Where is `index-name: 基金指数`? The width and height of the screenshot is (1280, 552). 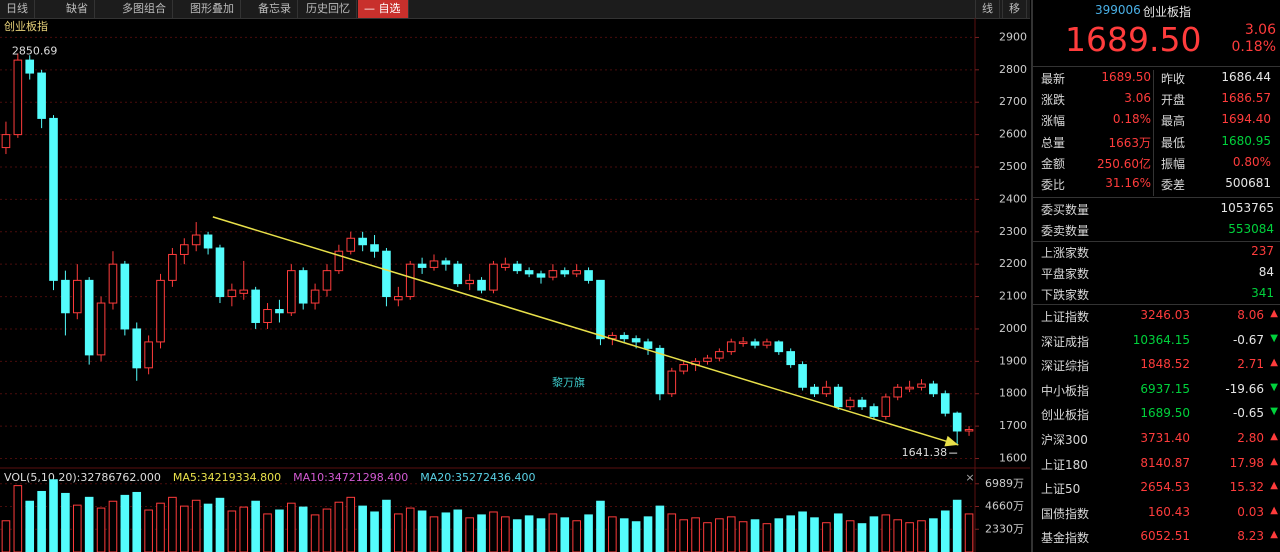
index-name: 基金指数 is located at coordinates (1065, 538).